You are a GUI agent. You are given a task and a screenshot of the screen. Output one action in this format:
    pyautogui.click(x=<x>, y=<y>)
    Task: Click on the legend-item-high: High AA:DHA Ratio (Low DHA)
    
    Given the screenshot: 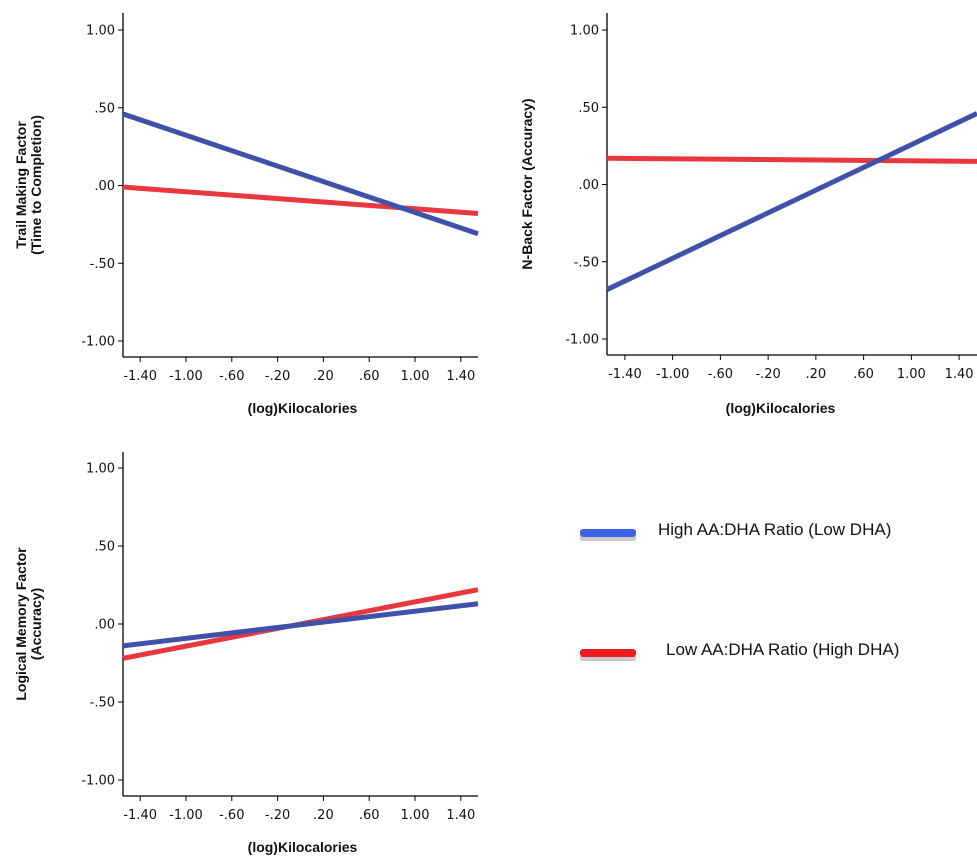 What is the action you would take?
    pyautogui.click(x=735, y=530)
    